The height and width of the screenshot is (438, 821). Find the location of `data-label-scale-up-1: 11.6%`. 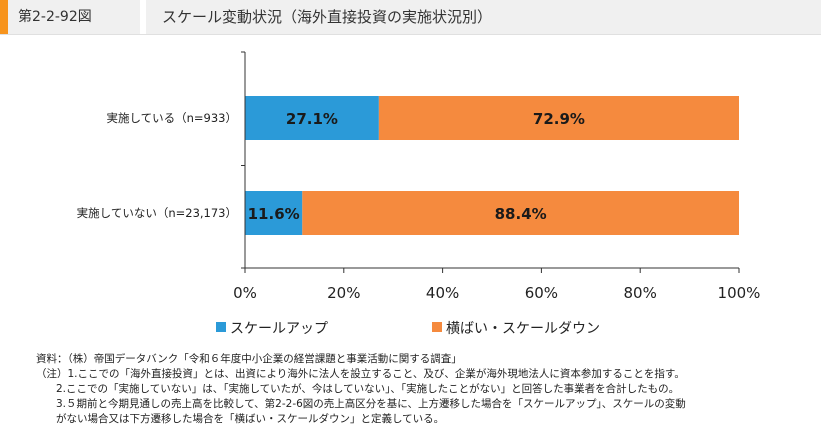

data-label-scale-up-1: 11.6% is located at coordinates (274, 214).